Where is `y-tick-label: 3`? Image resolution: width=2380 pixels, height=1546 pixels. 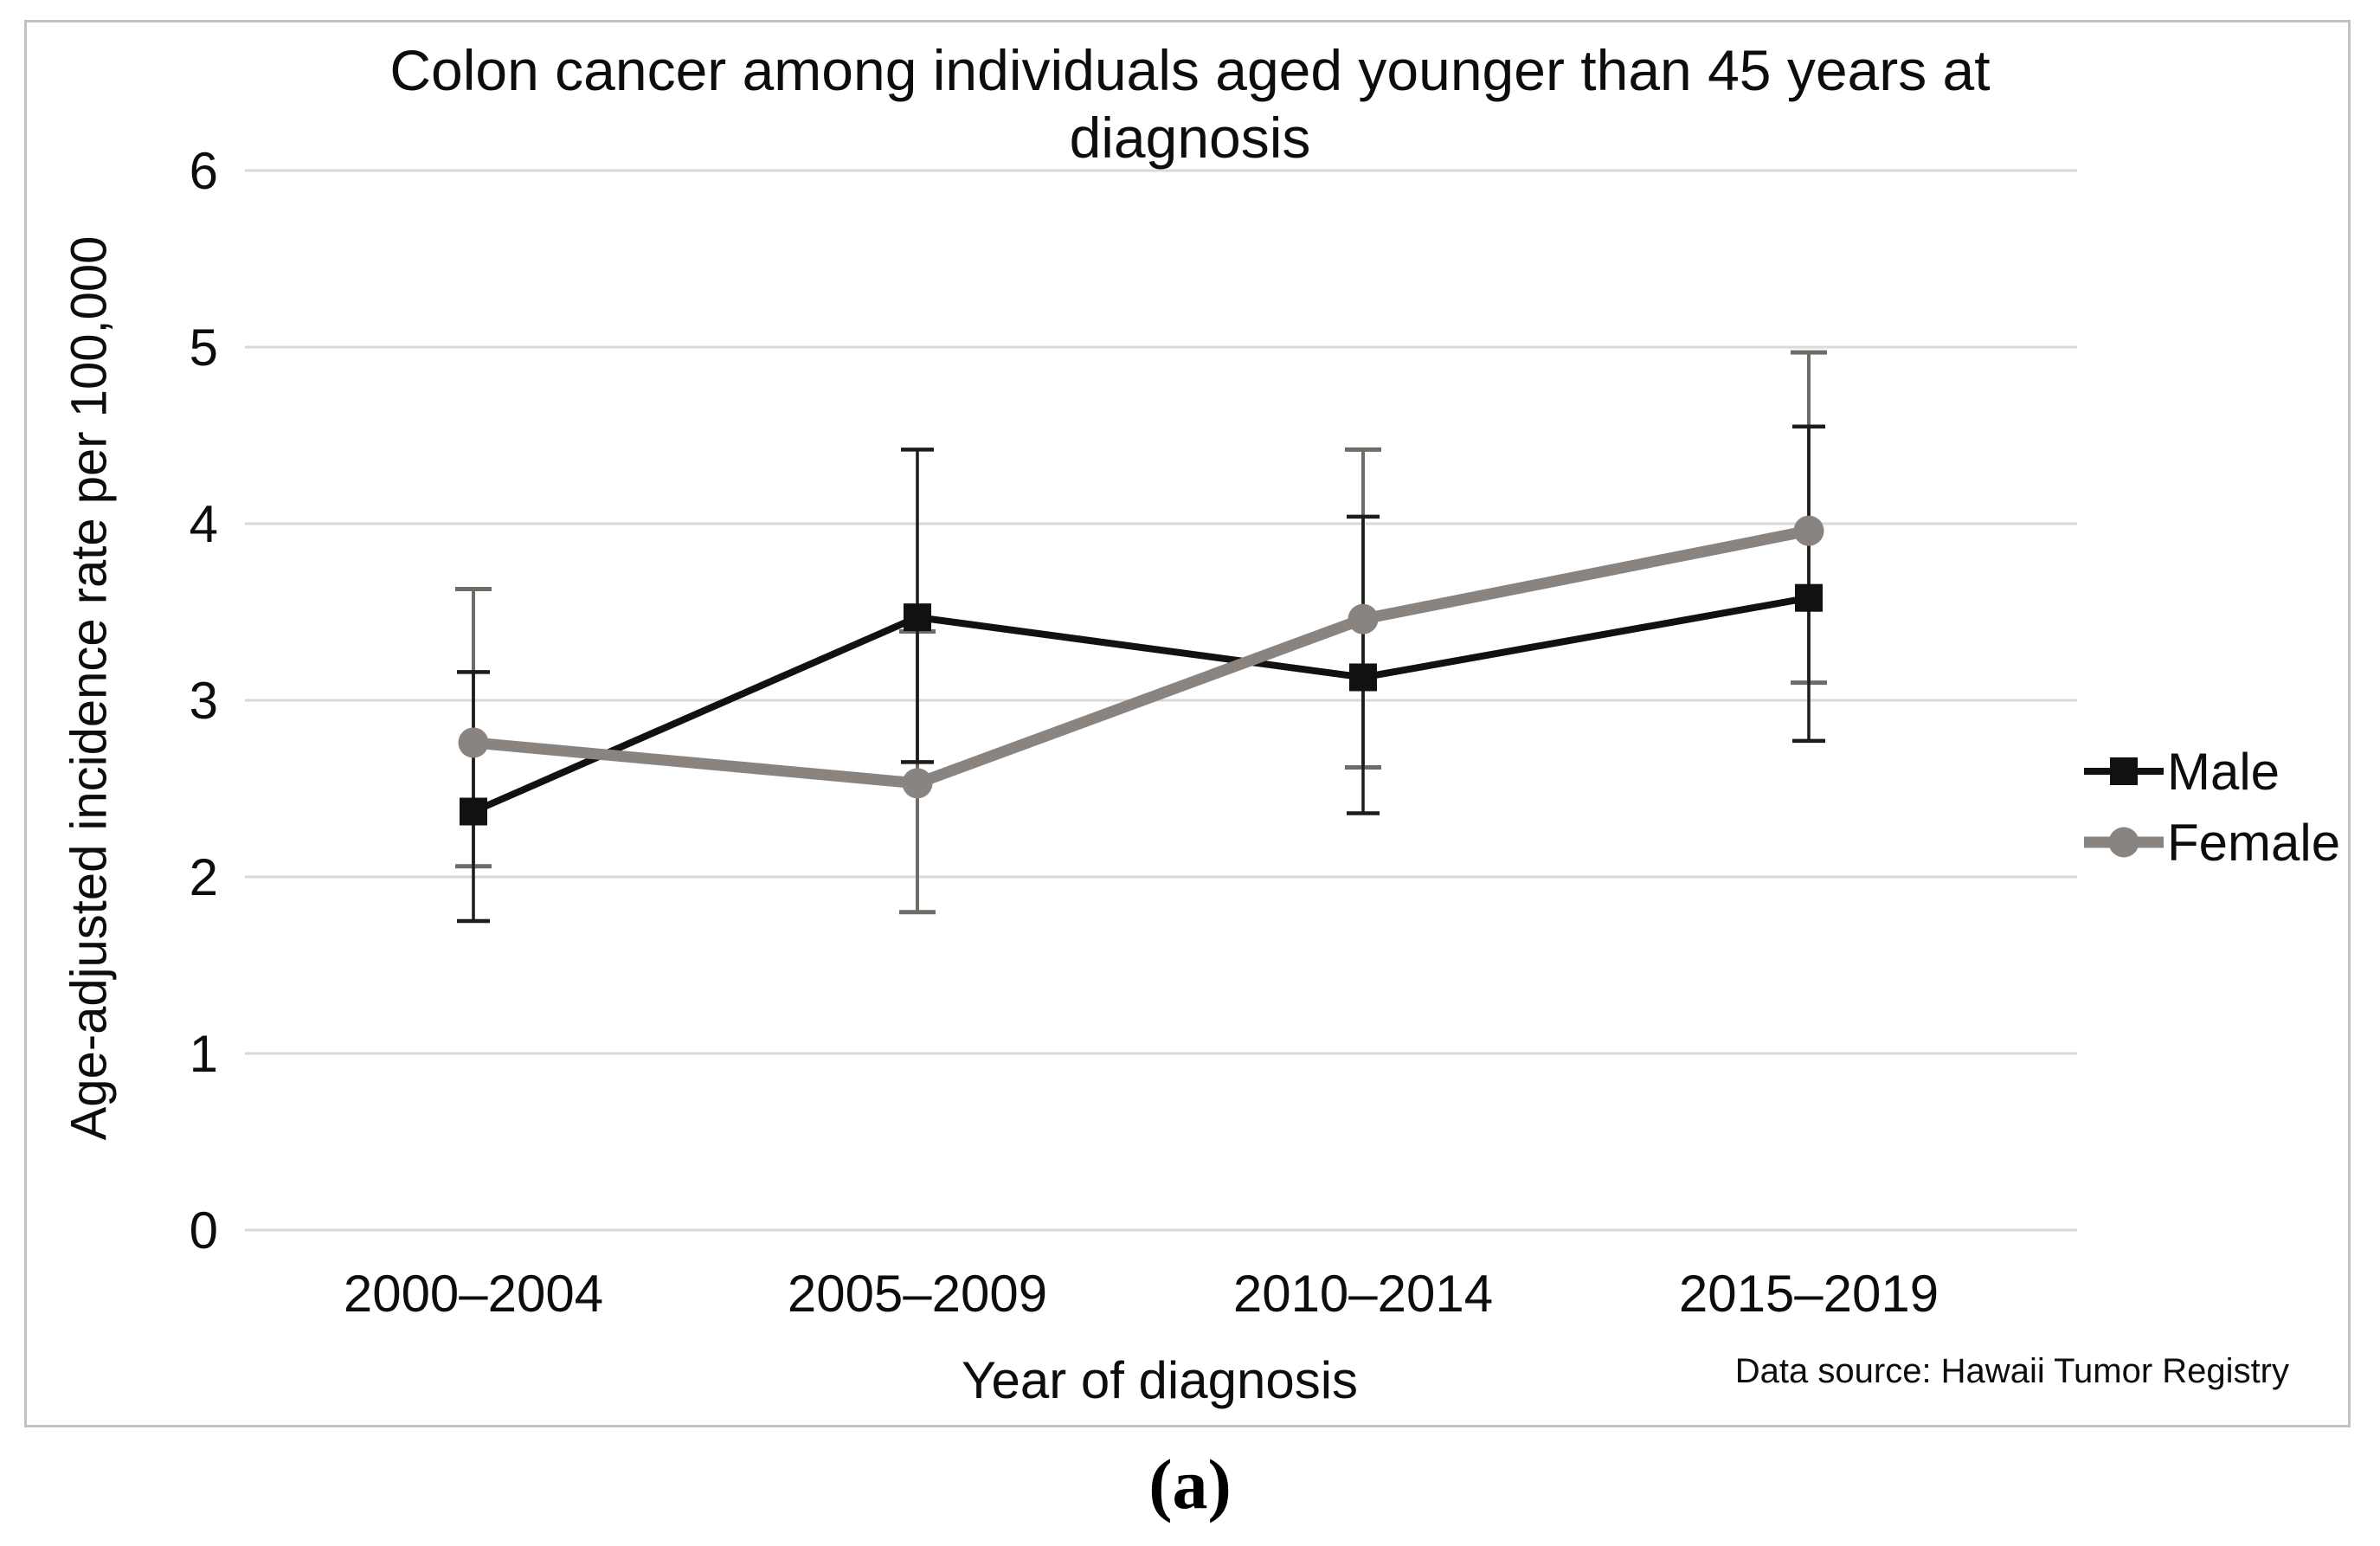
y-tick-label: 3 is located at coordinates (204, 701).